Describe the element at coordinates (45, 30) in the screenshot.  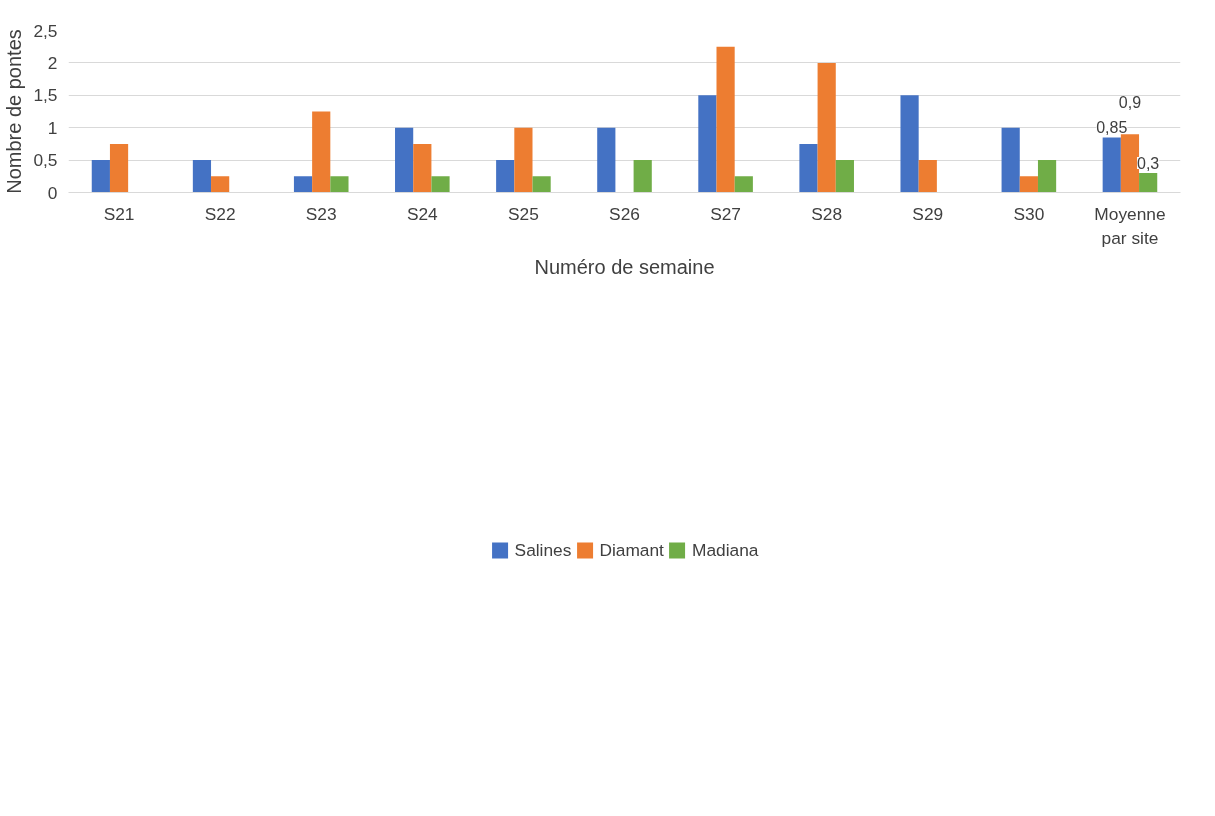
I see `y-tick-label: 2,5` at that location.